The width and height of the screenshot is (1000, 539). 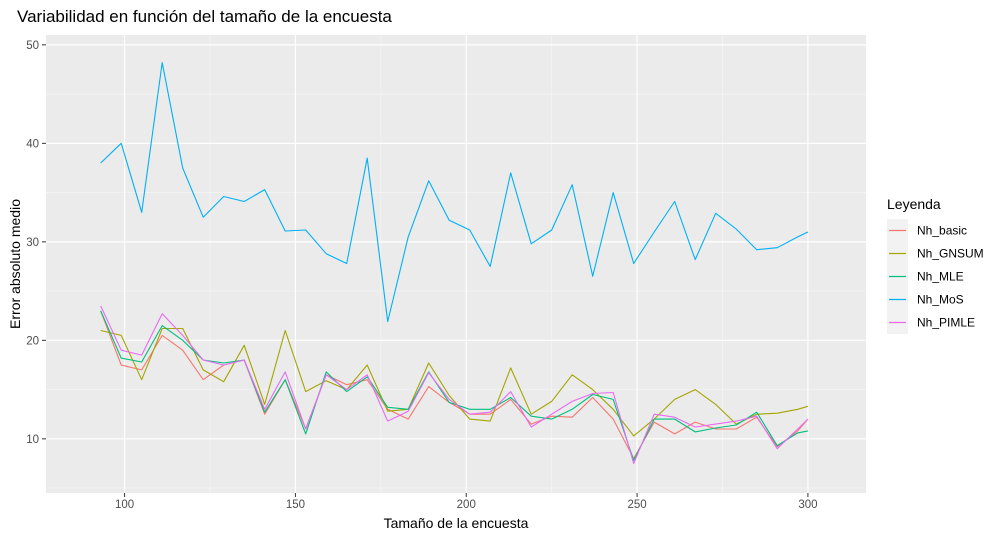 I want to click on y-axis-title: Error absoluto medio, so click(x=15, y=264).